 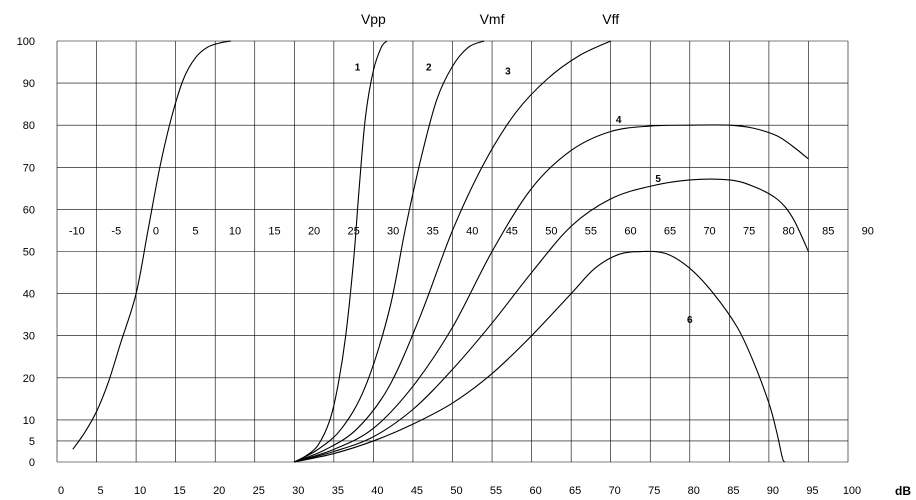 I want to click on secondary-x-tick-label: 55, so click(x=591, y=231).